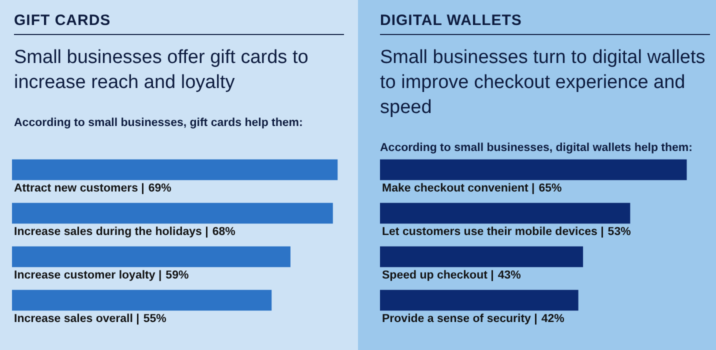  I want to click on category-label: Let customers use their mobile devices |, so click(493, 232).